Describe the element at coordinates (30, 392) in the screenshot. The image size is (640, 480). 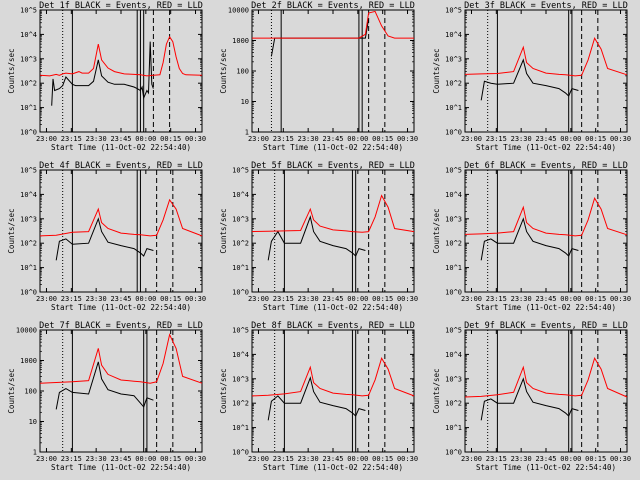
I see `y-tick-label: 100` at that location.